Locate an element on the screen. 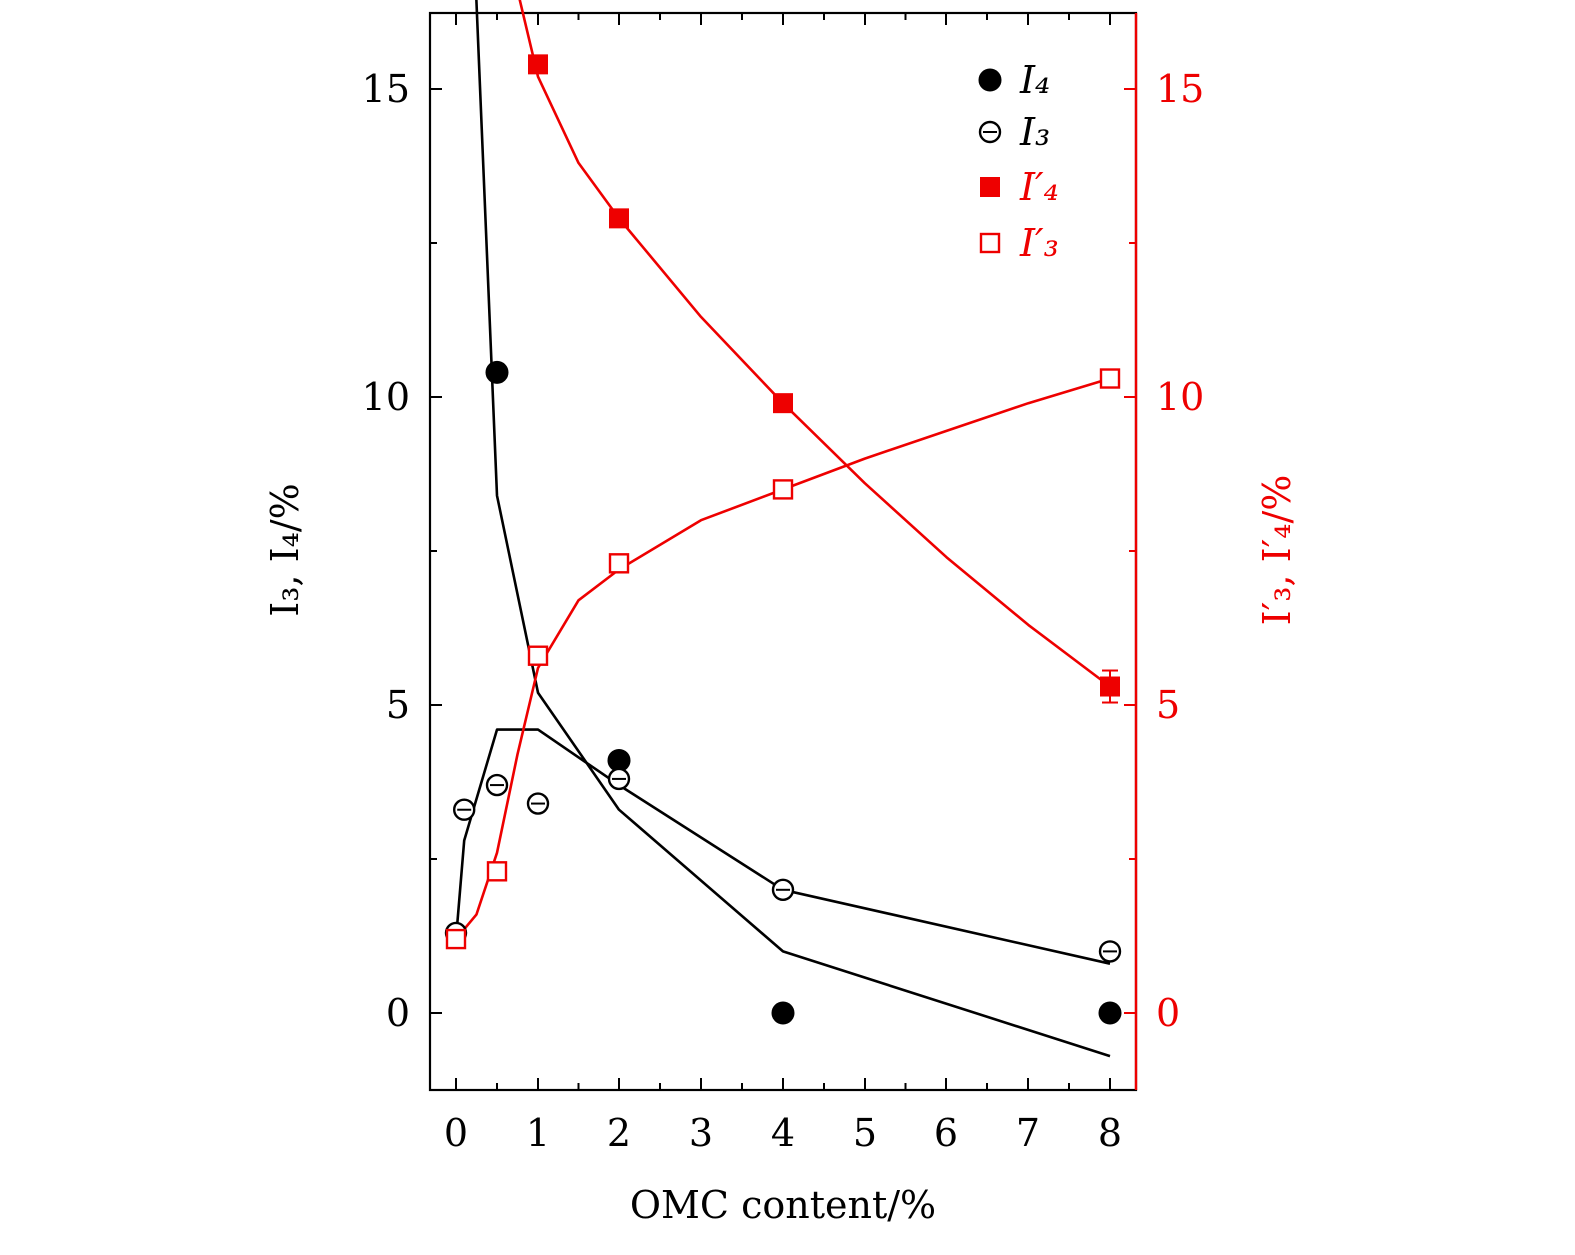  left-axis-title: I₃, I₄/% is located at coordinates (285, 550).